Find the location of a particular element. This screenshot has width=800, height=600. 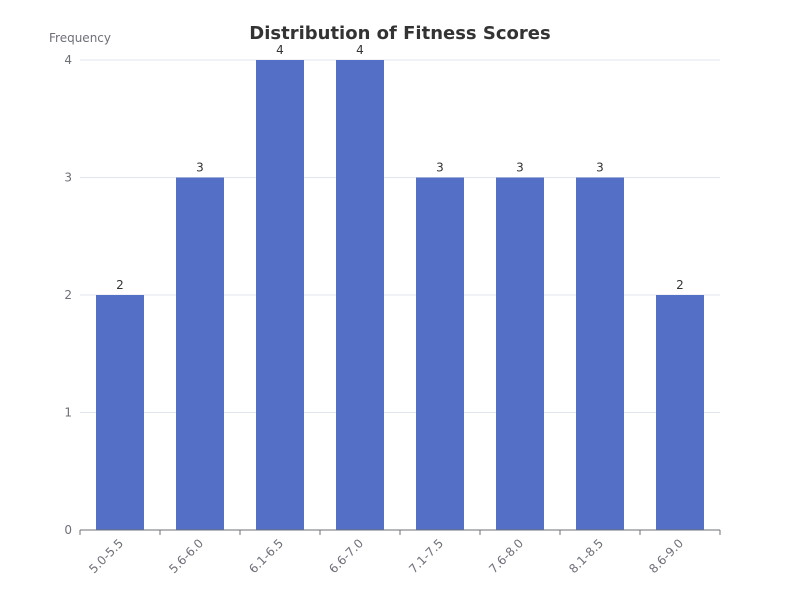

x-tick-label: 8.1-8.5 is located at coordinates (586, 556).